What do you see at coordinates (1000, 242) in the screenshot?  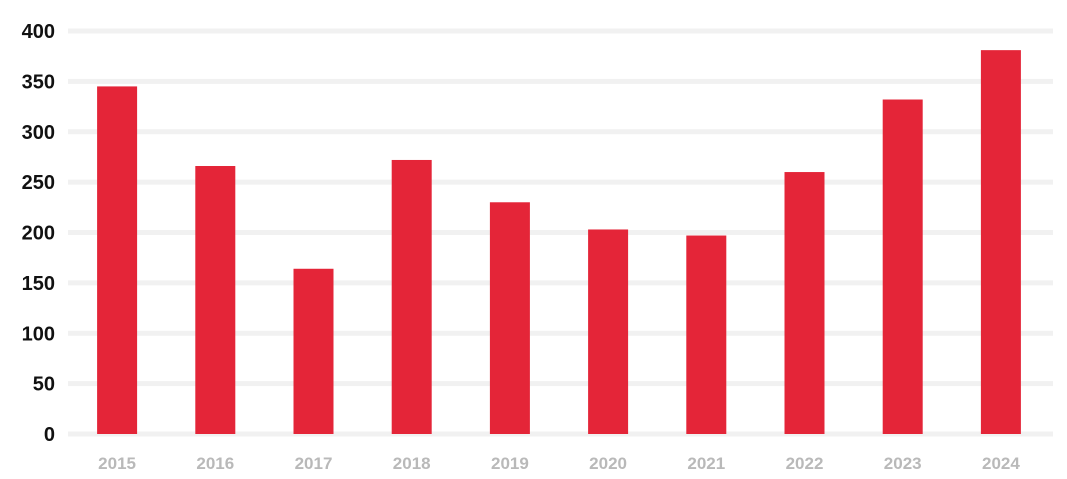 I see `bar-2024` at bounding box center [1000, 242].